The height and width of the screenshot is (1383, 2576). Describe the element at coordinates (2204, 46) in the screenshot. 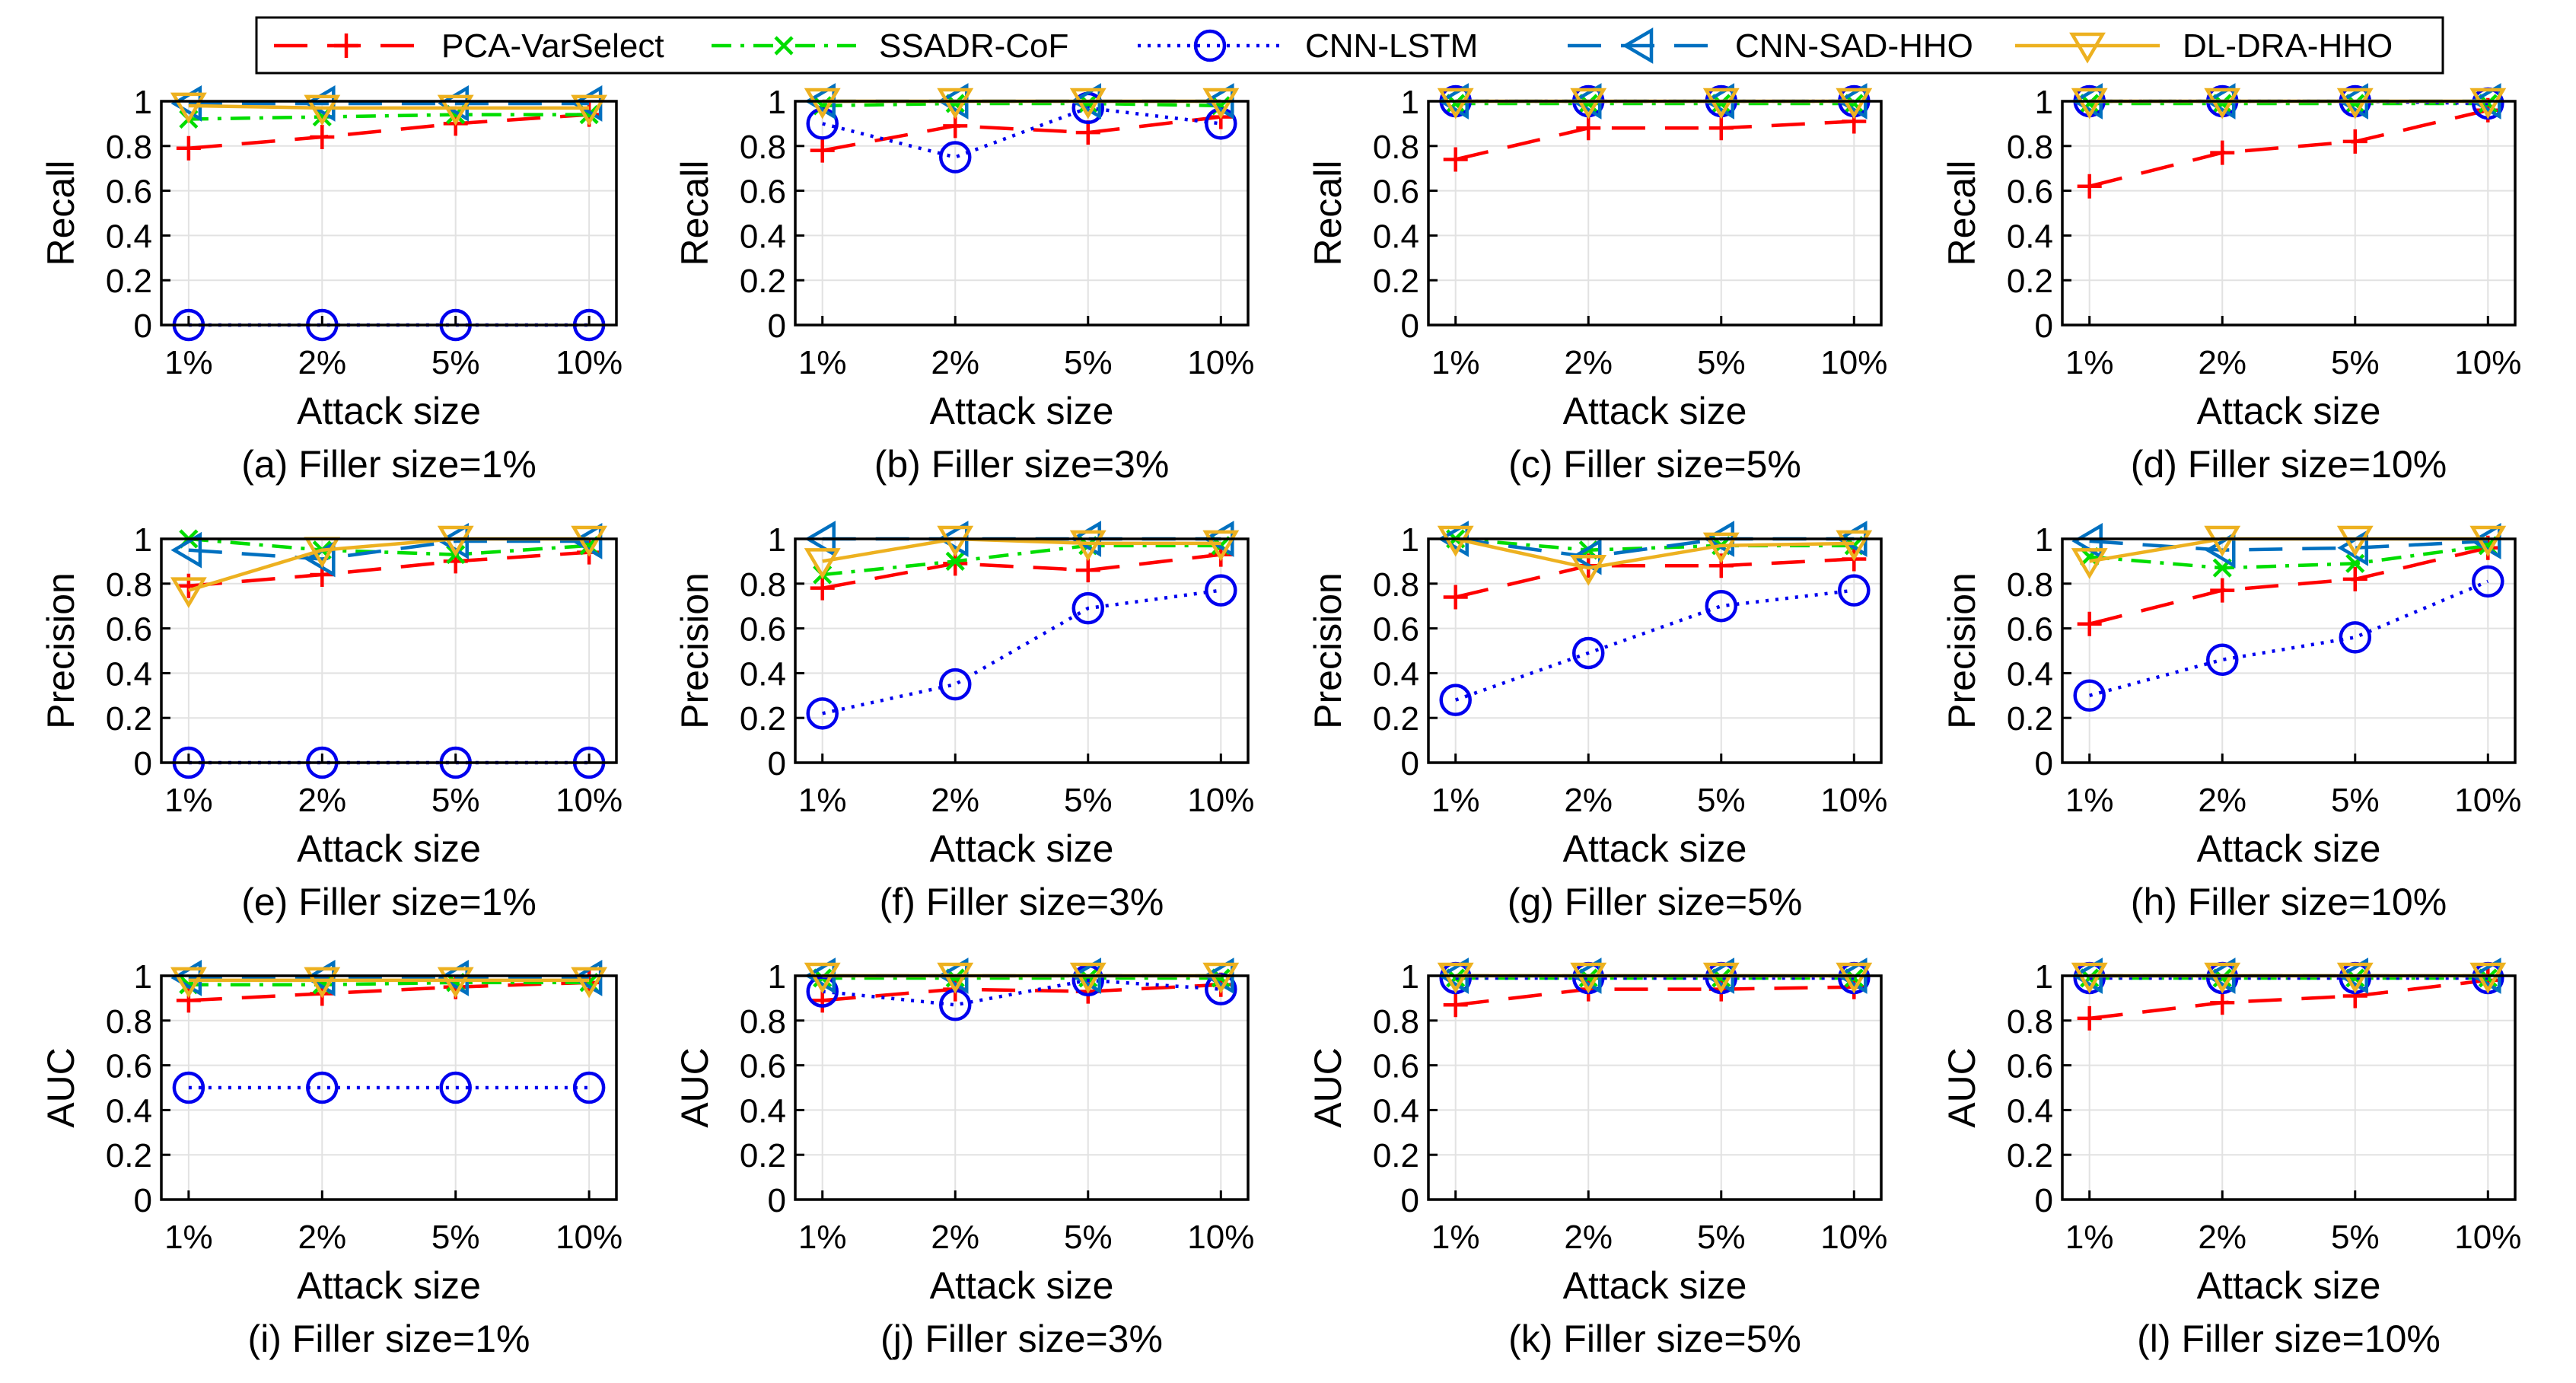

I see `legend-item-dl-dra-hho: DL-DRA-HHO` at that location.